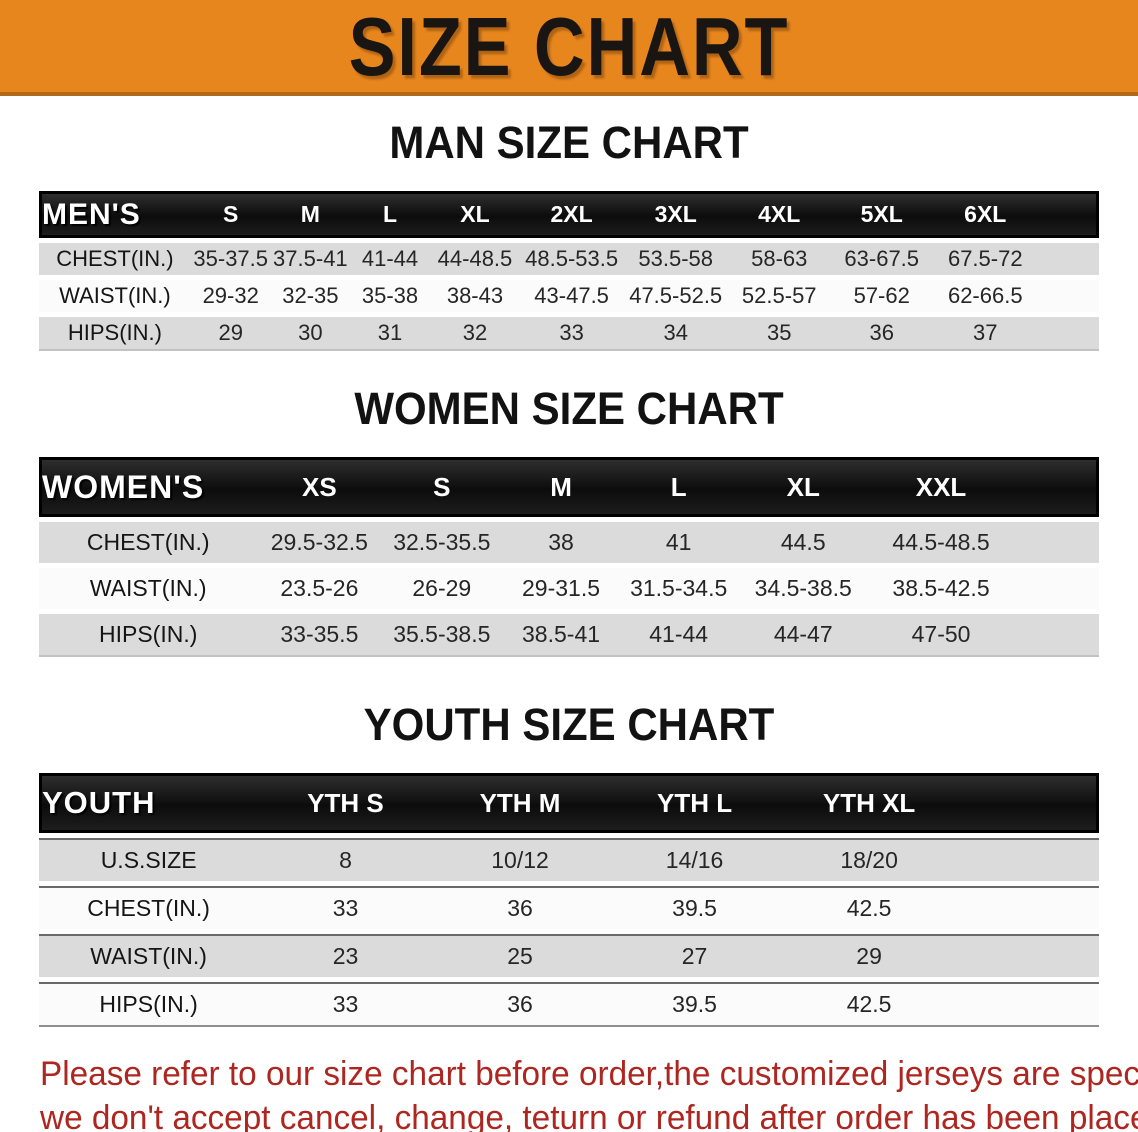 Image resolution: width=1138 pixels, height=1132 pixels. What do you see at coordinates (869, 803) in the screenshot?
I see `size-column-header: YTH XL` at bounding box center [869, 803].